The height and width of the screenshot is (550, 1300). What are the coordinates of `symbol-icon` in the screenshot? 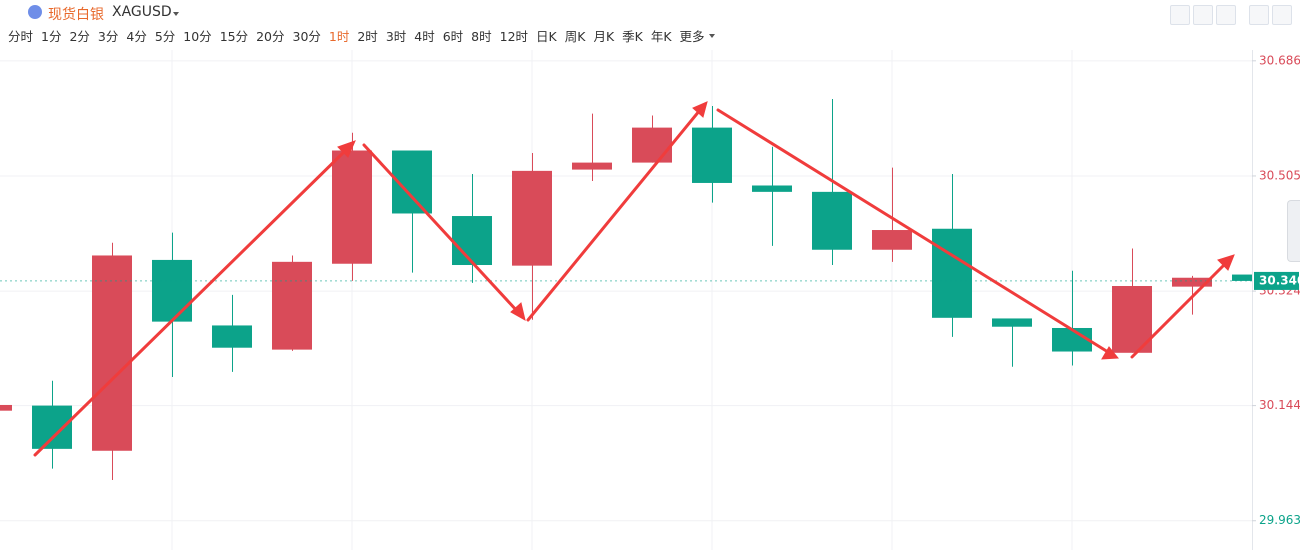 It's located at (35, 12).